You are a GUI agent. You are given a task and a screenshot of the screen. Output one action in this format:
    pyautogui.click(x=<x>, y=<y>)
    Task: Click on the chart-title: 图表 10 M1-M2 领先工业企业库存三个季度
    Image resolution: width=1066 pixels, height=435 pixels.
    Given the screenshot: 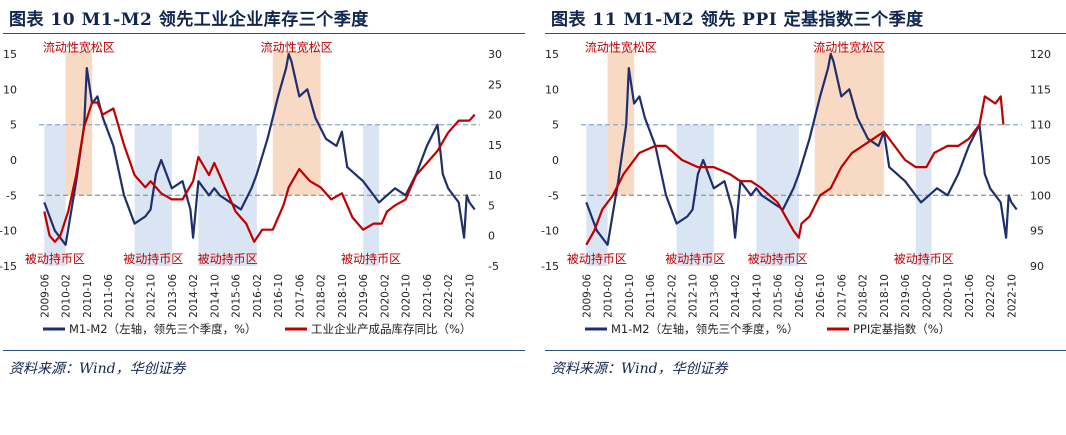 What is the action you would take?
    pyautogui.click(x=189, y=20)
    